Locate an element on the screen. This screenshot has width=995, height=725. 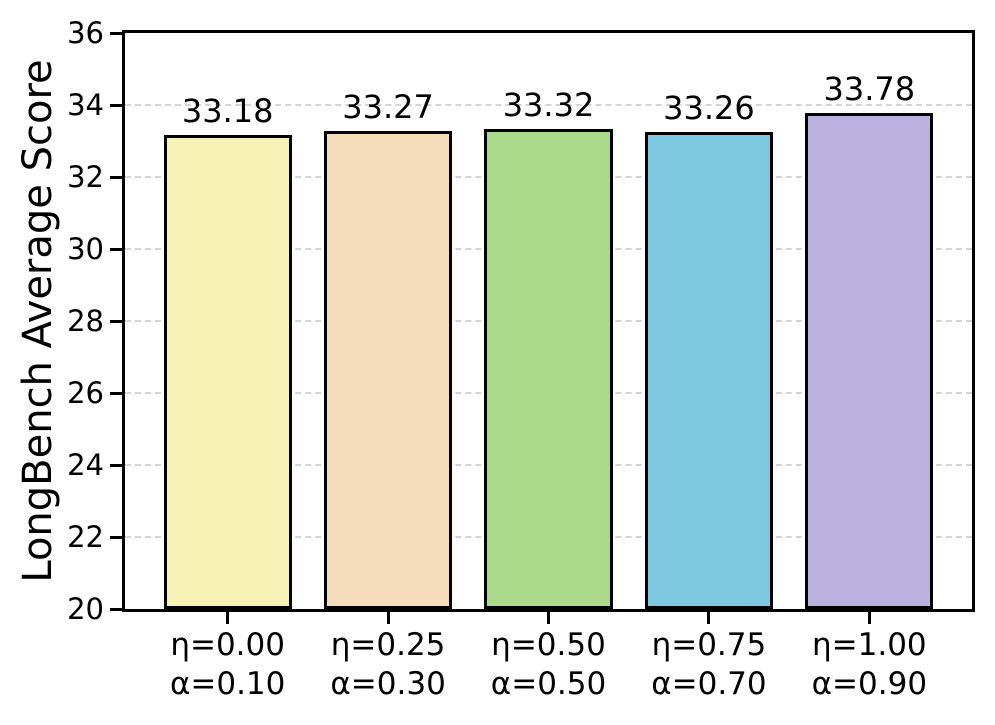
x-tick-label-0: η=0.00 α=0.10 is located at coordinates (228, 665).